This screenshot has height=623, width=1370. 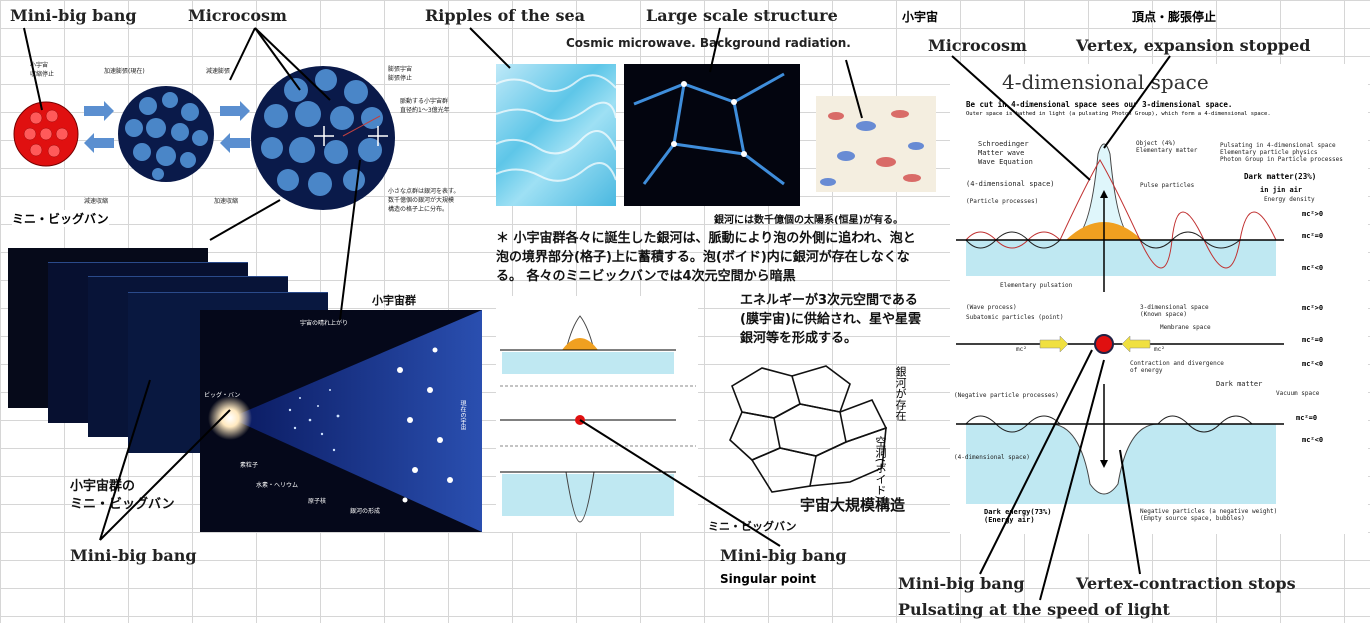 I want to click on small-wave-diagram, so click(x=597, y=414).